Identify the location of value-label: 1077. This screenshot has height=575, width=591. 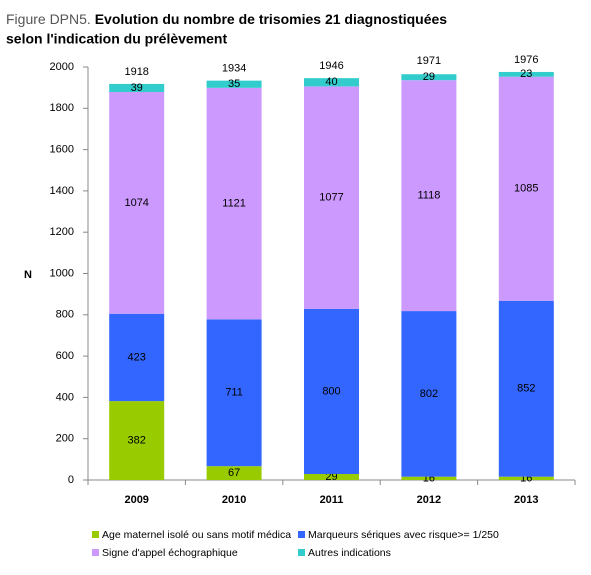
(331, 198).